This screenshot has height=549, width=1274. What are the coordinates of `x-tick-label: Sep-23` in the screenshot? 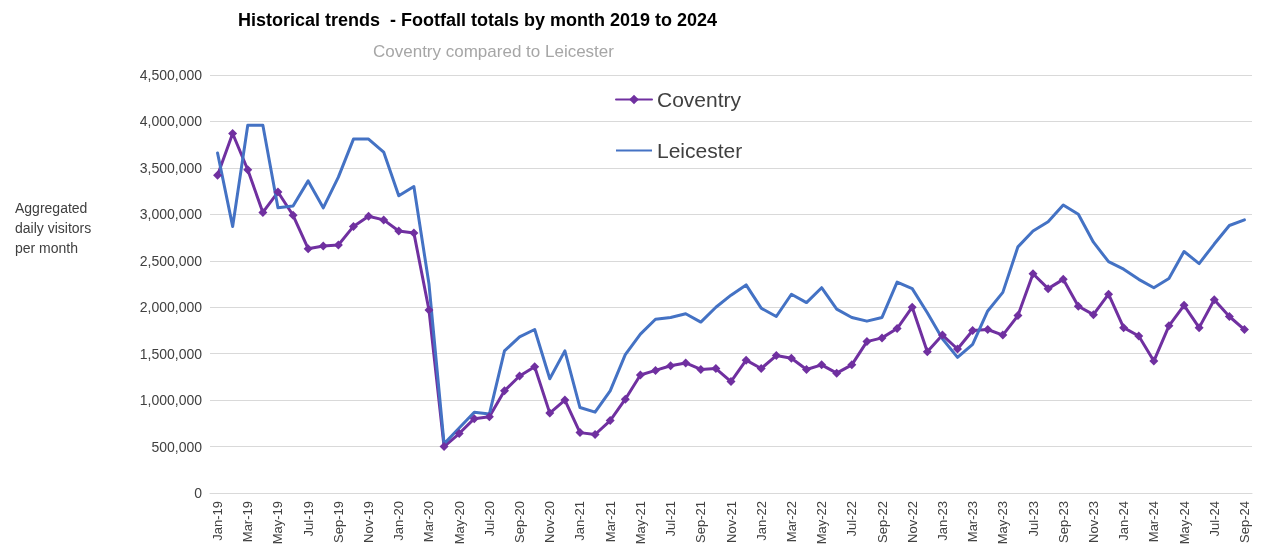 It's located at (1063, 522).